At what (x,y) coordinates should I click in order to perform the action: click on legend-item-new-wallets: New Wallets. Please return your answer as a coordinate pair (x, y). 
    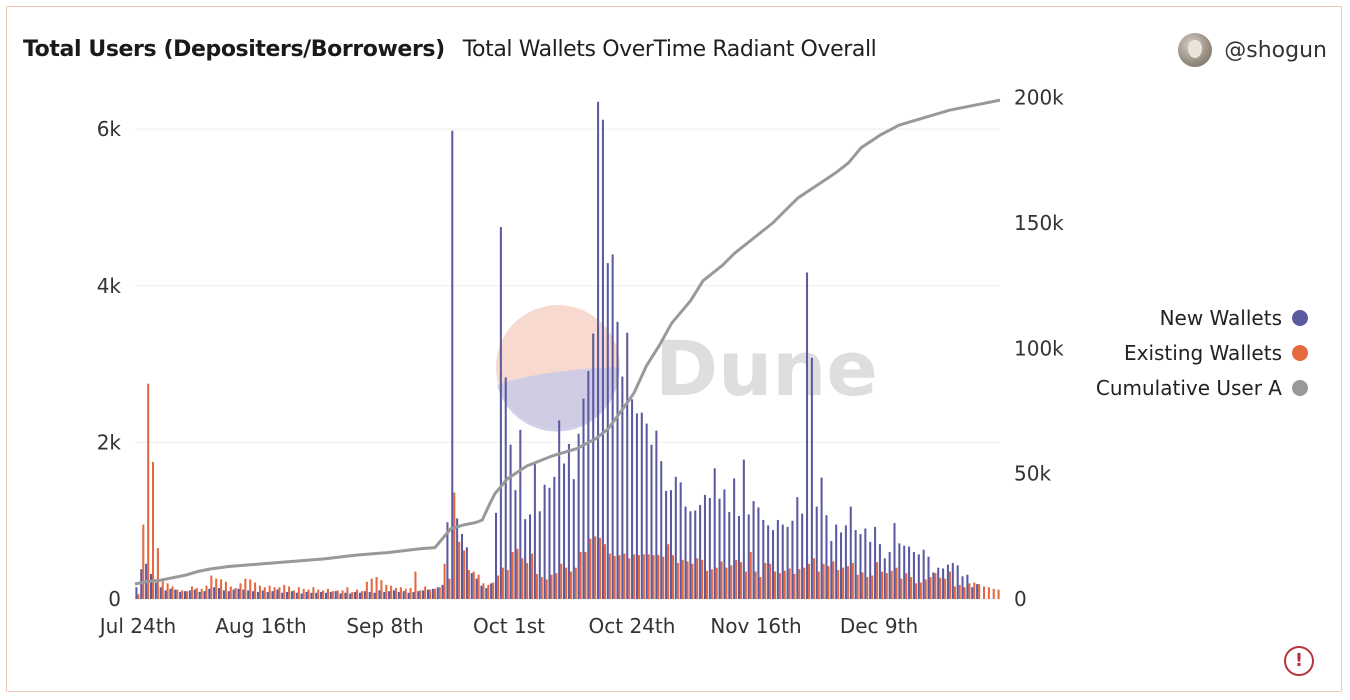
    Looking at the image, I should click on (1202, 317).